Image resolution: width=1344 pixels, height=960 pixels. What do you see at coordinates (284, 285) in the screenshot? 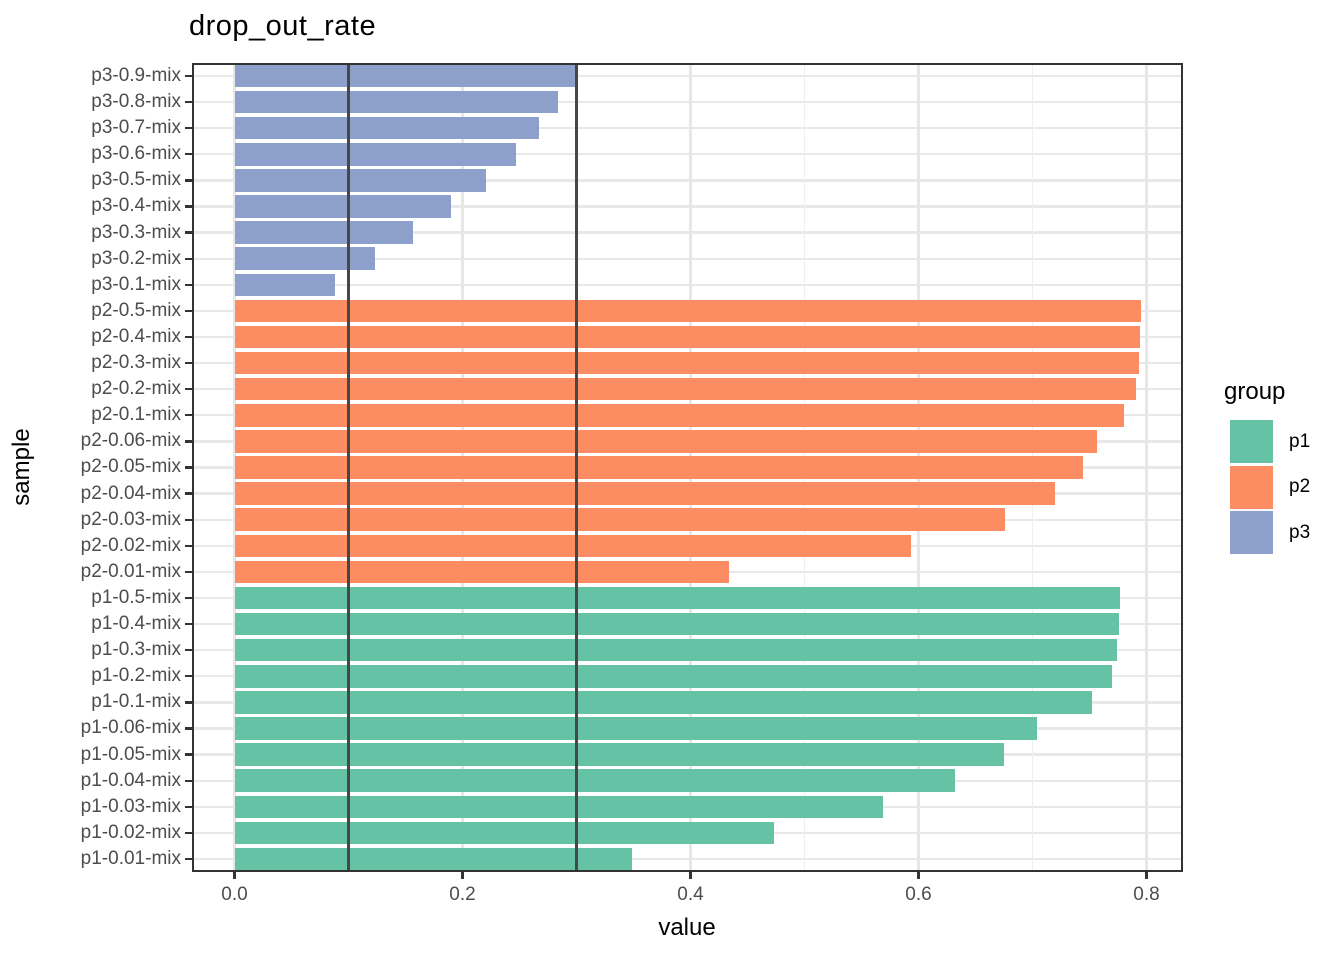
I see `bar-p3-0.1-mix` at bounding box center [284, 285].